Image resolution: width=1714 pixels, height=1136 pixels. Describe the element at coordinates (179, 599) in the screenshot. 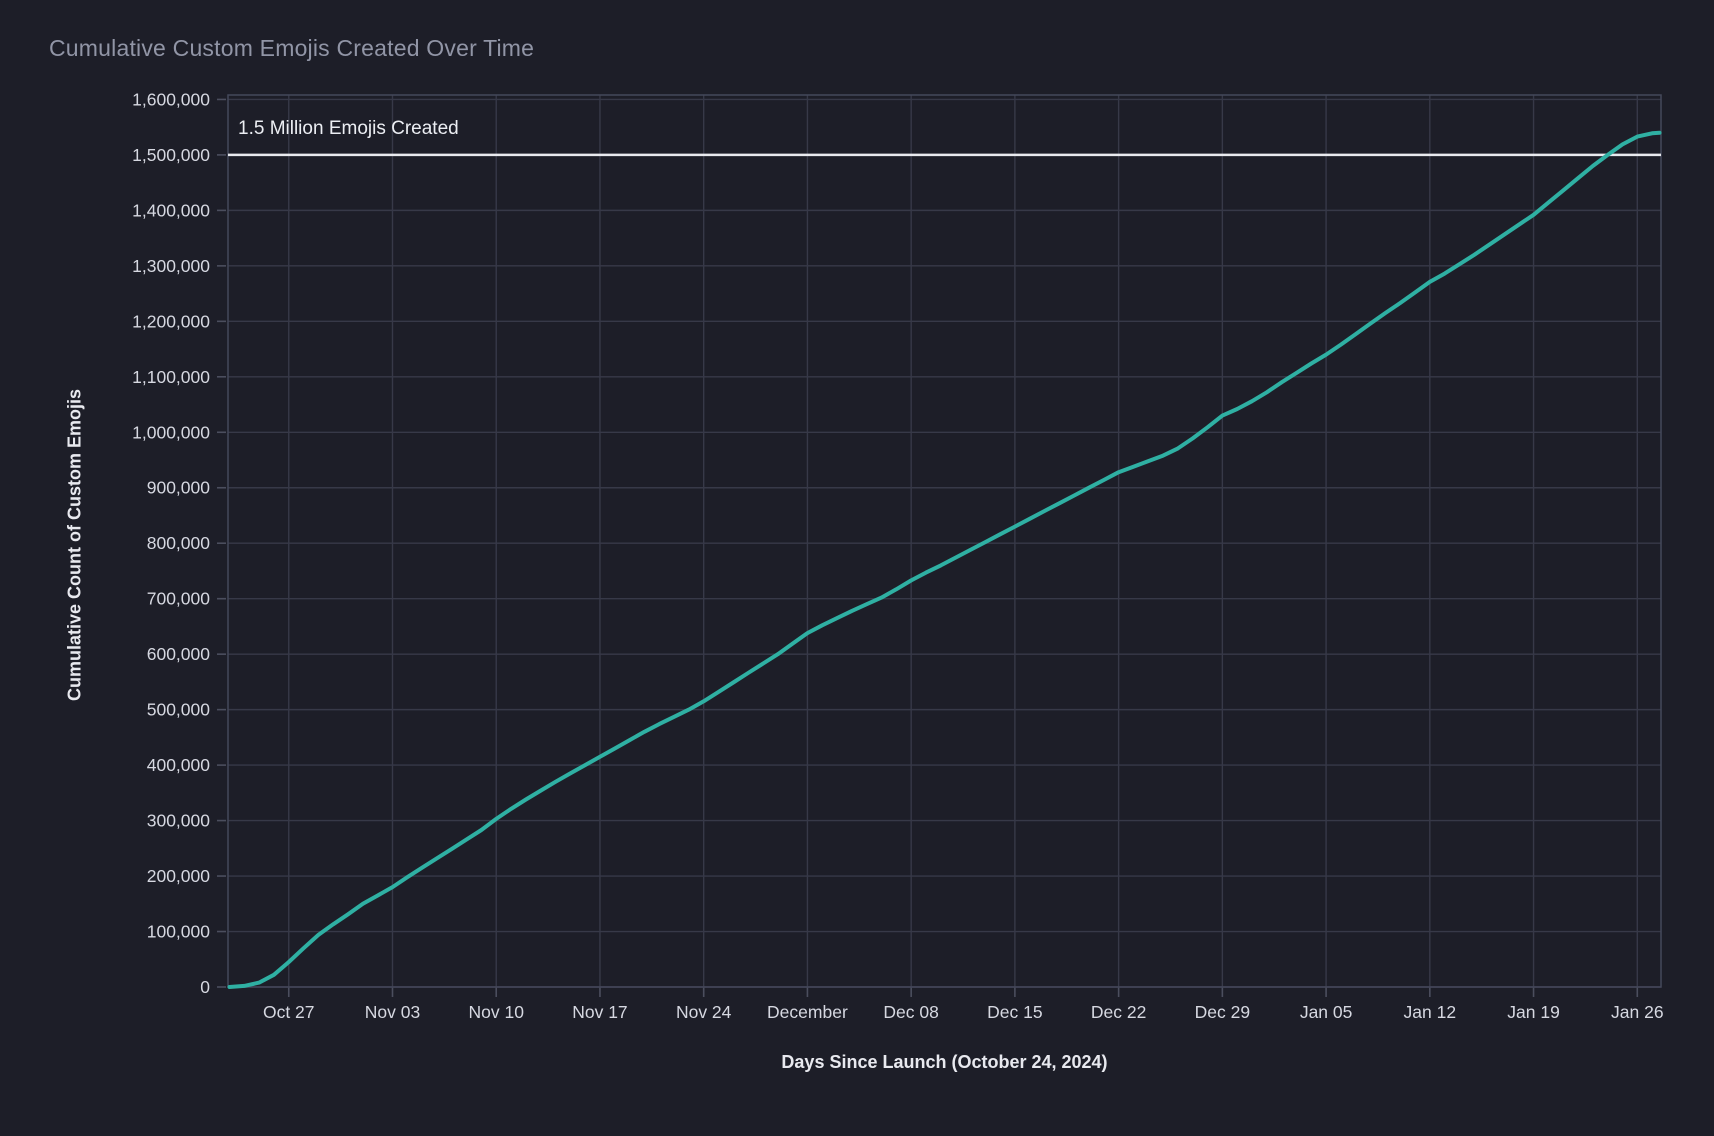

I see `y-tick-label: 700,000` at that location.